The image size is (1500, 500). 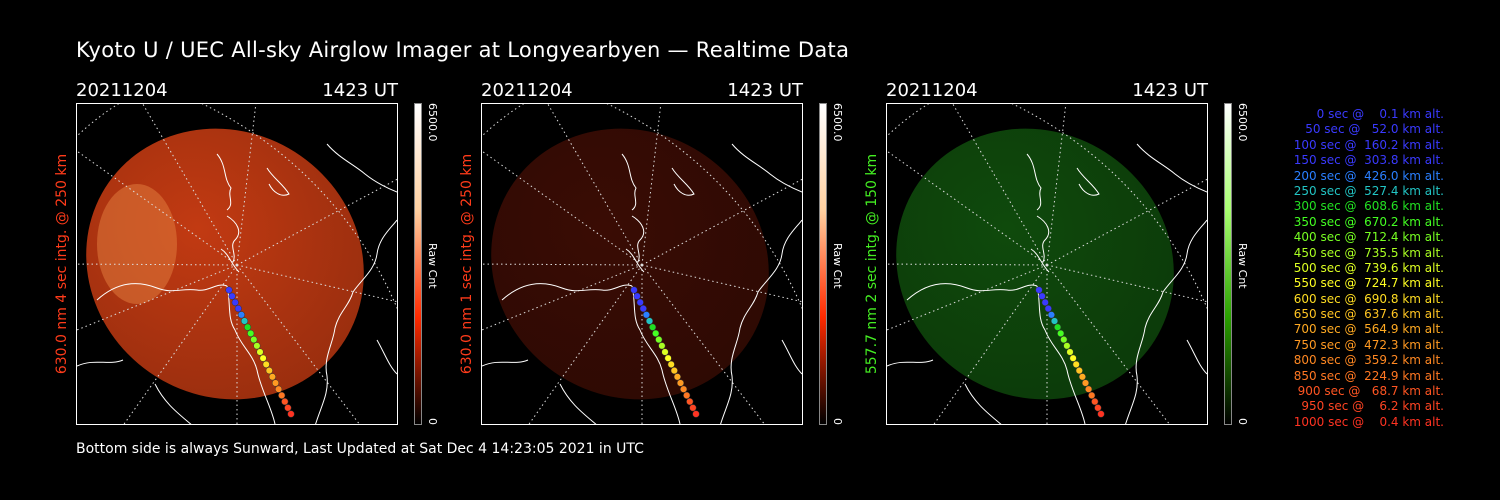 What do you see at coordinates (630, 264) in the screenshot?
I see `airglow-field` at bounding box center [630, 264].